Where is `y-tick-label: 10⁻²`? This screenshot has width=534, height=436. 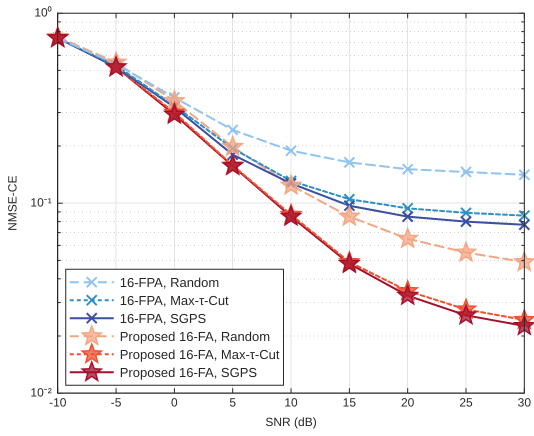
y-tick-label: 10⁻² is located at coordinates (41, 393).